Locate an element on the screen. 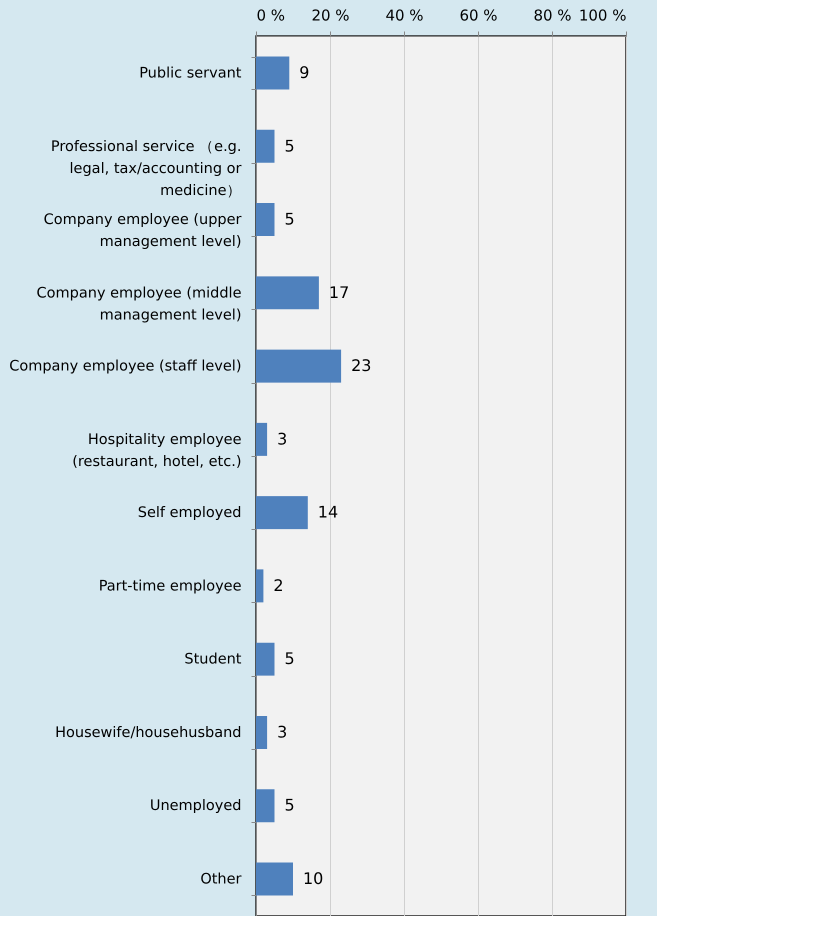 This screenshot has width=825, height=937. data-label: 10 is located at coordinates (313, 878).